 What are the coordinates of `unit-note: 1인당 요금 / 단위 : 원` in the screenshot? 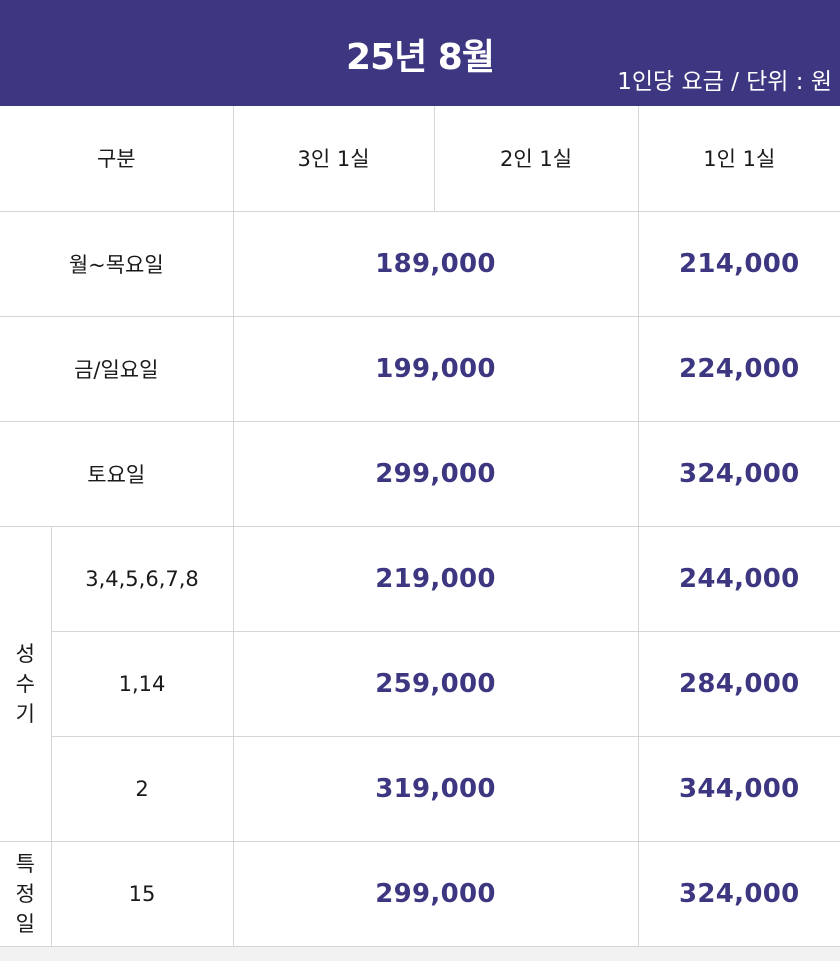 It's located at (724, 82).